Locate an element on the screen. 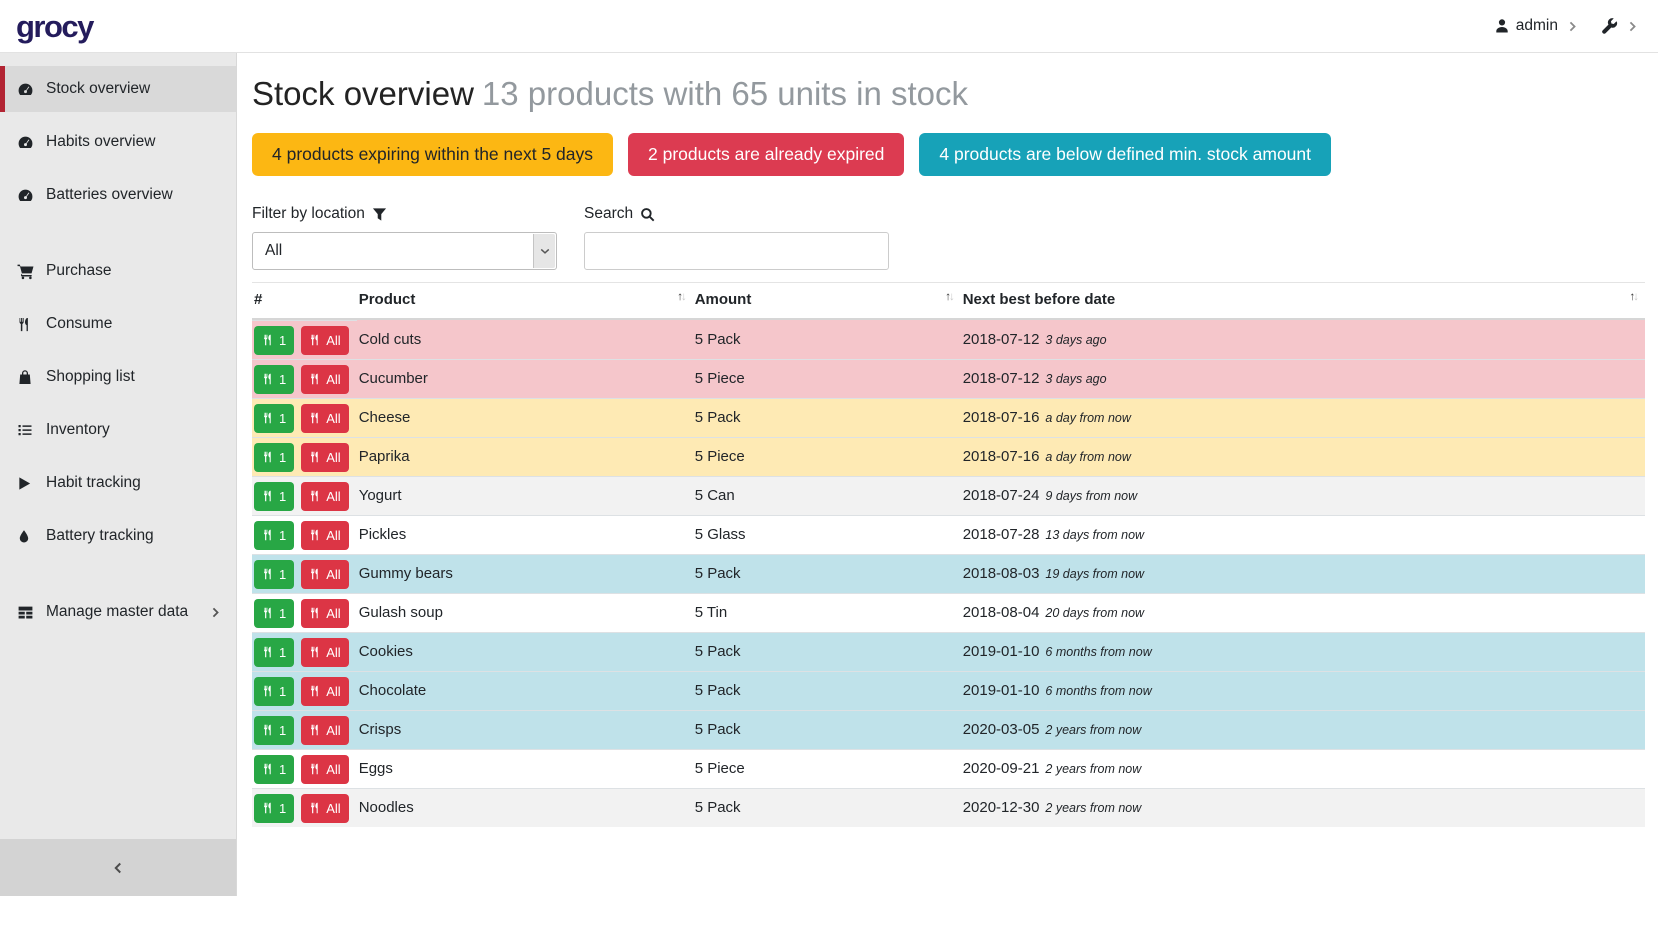 The width and height of the screenshot is (1658, 949). sidebar-item-consume: Consume is located at coordinates (118, 324).